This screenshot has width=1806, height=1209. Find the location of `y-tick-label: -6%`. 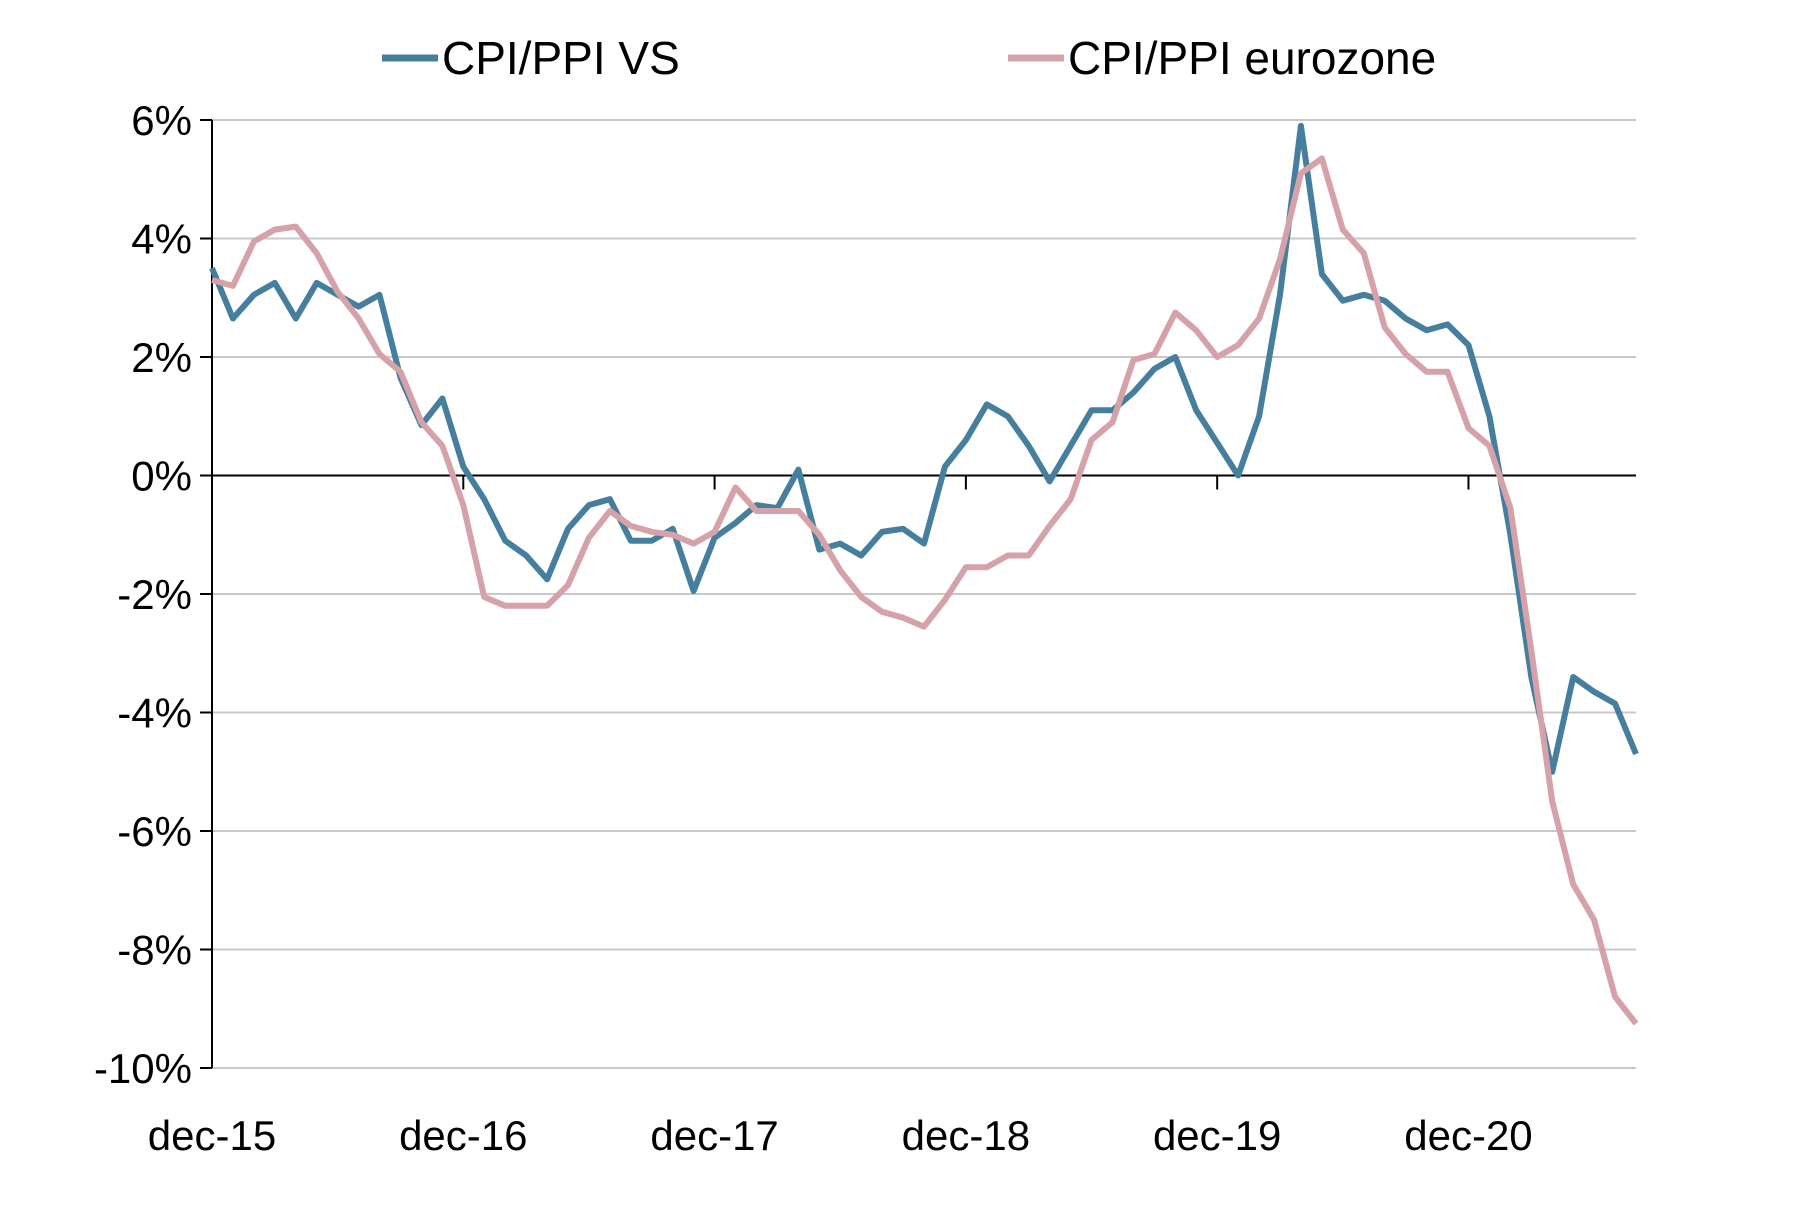

y-tick-label: -6% is located at coordinates (154, 831).